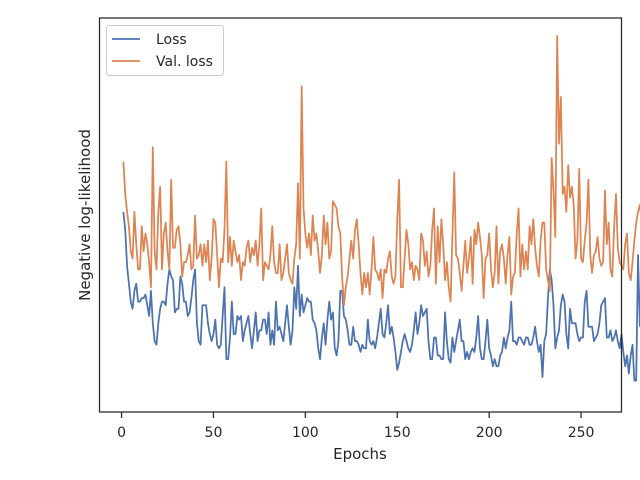 The height and width of the screenshot is (480, 640). Describe the element at coordinates (397, 433) in the screenshot. I see `x-tick-label: 150` at that location.